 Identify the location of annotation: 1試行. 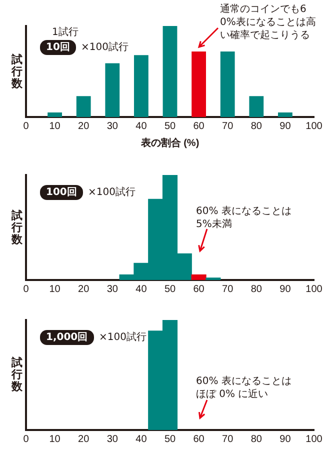
(65, 32).